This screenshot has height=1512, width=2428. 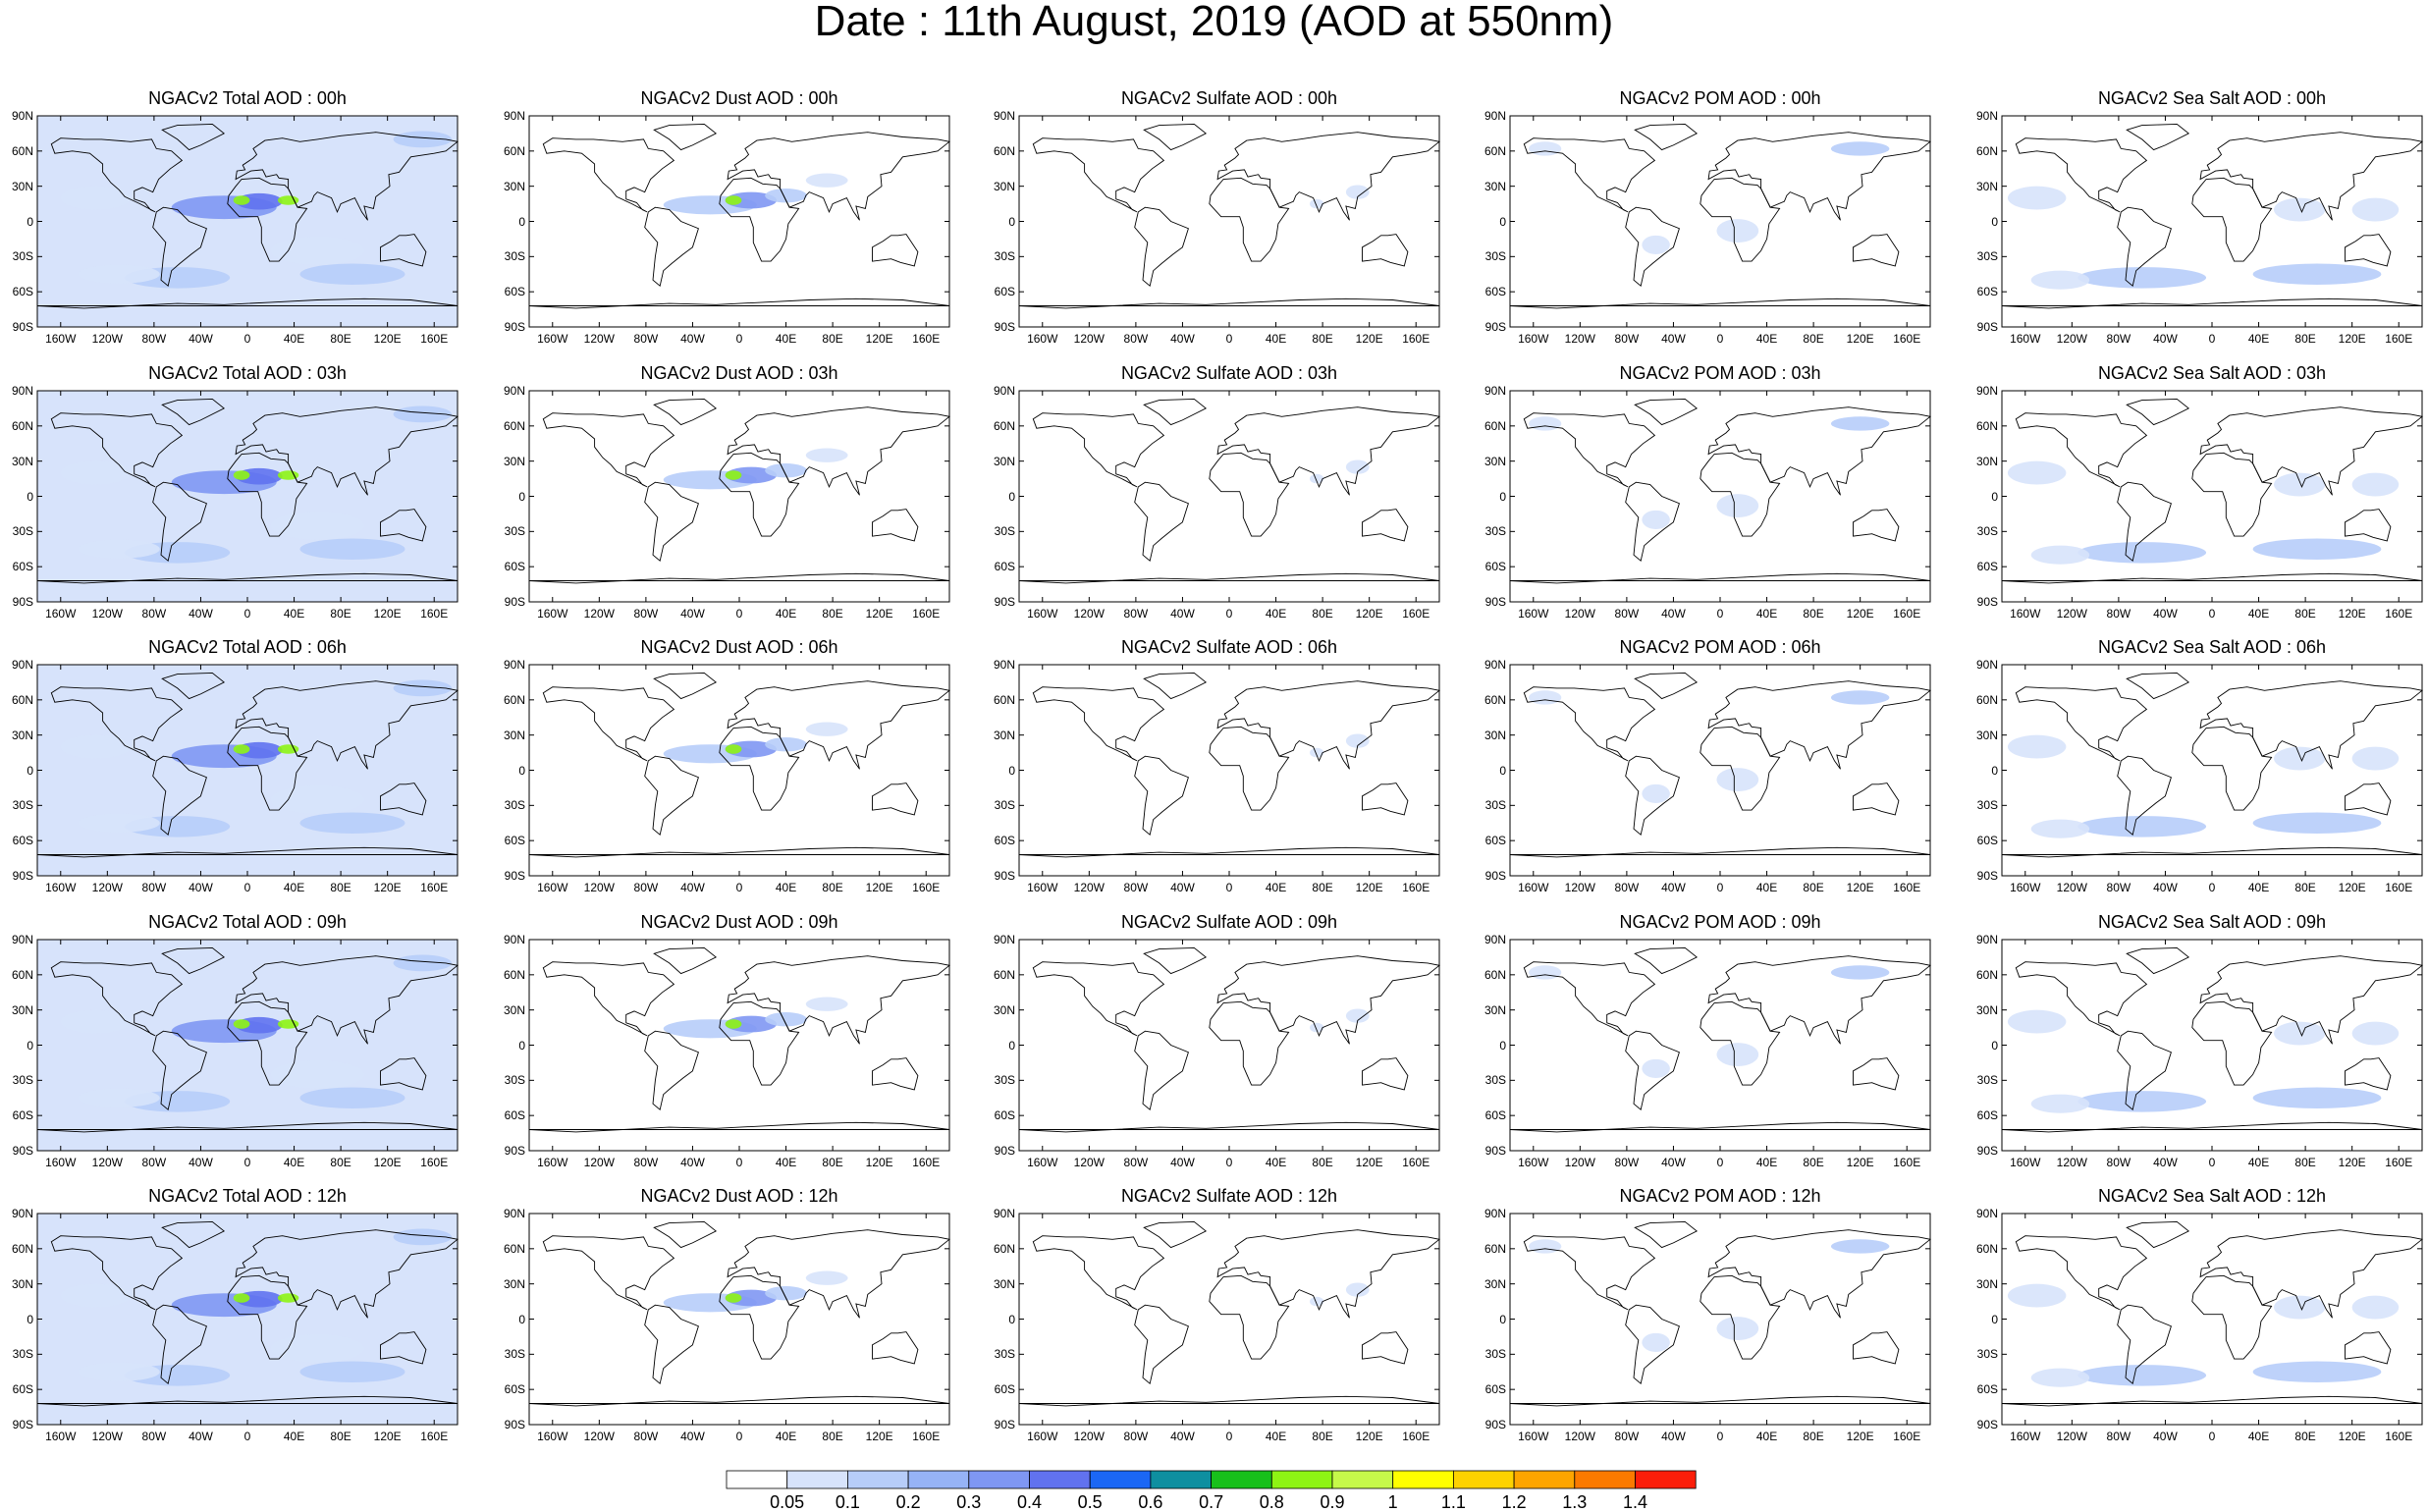 What do you see at coordinates (2212, 1196) in the screenshot?
I see `panel-title: NGACv2 Sea Salt AOD : 12h` at bounding box center [2212, 1196].